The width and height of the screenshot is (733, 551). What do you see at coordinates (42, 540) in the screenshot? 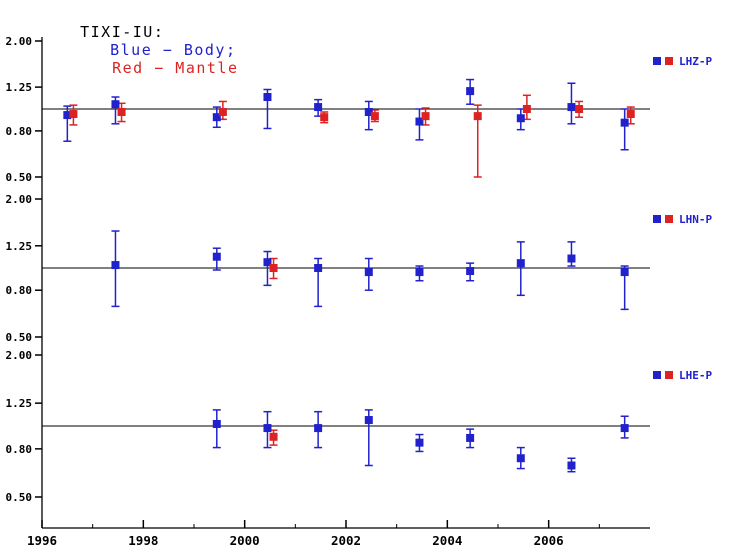
I see `x-tick-label: 1996` at bounding box center [42, 540].